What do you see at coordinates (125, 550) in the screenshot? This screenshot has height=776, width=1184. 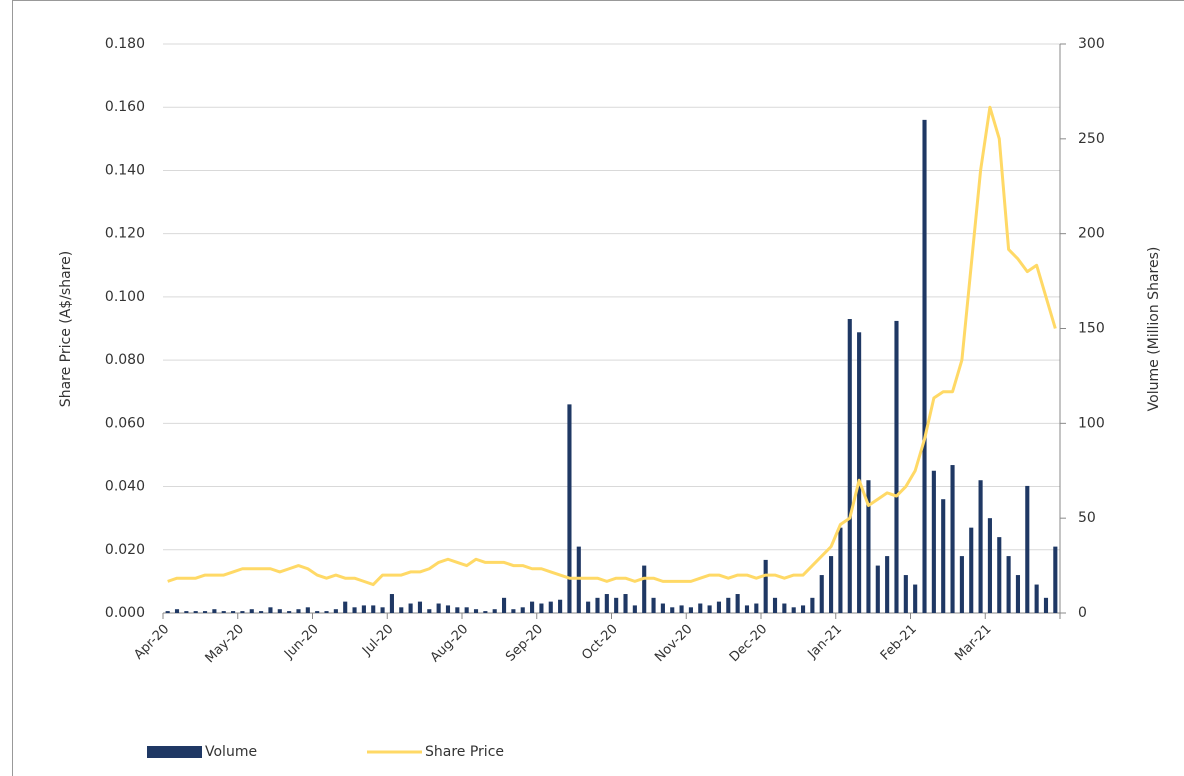 I see `y-tick-label: 0.020` at bounding box center [125, 550].